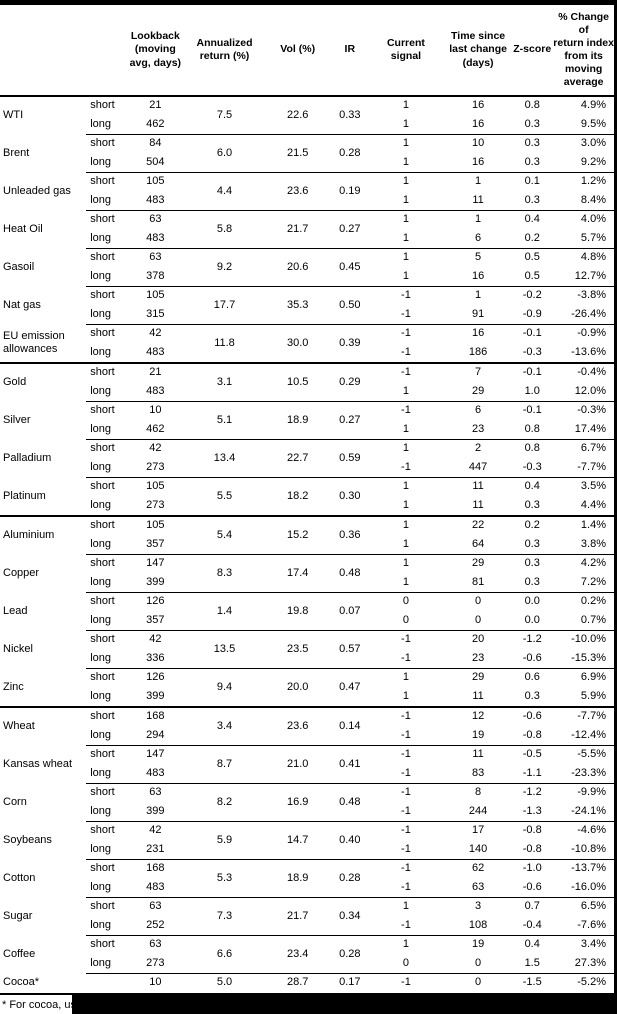 The image size is (617, 1014). What do you see at coordinates (18, 915) in the screenshot?
I see `commodity-name: Sugar` at bounding box center [18, 915].